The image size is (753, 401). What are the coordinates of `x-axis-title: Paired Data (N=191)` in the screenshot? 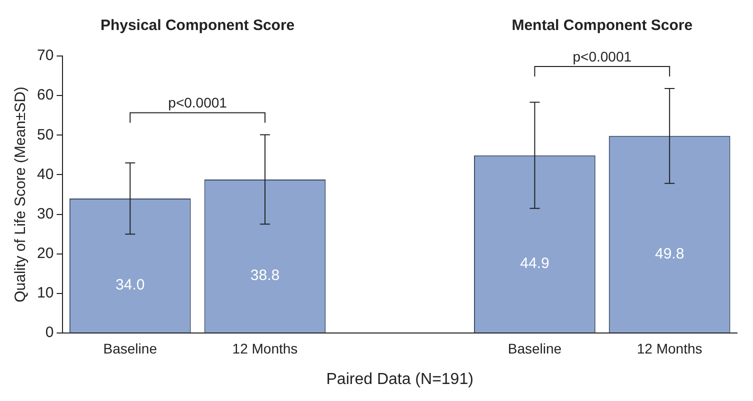 It's located at (400, 379).